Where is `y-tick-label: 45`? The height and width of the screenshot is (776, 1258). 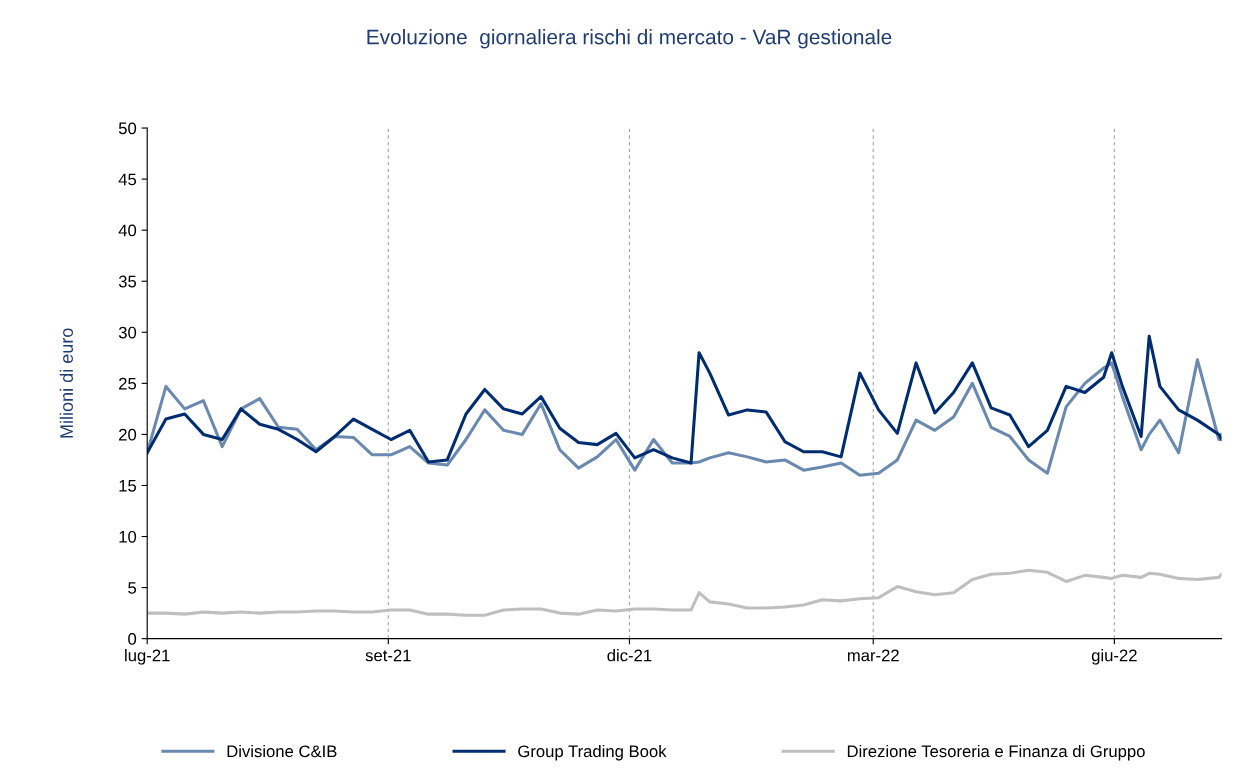
y-tick-label: 45 is located at coordinates (127, 179).